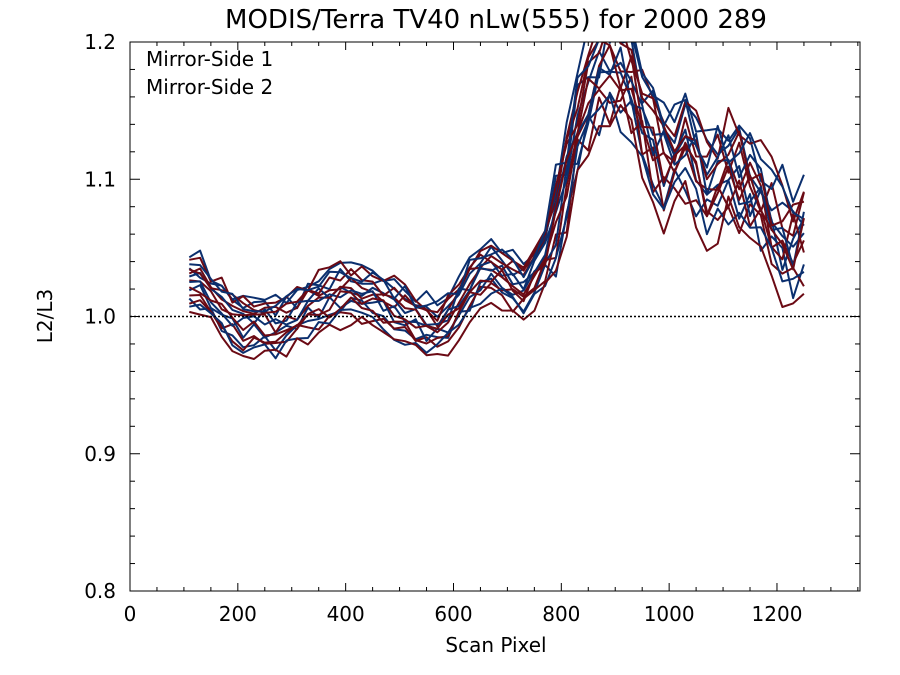 Image resolution: width=900 pixels, height=675 pixels. Describe the element at coordinates (130, 614) in the screenshot. I see `x-tick-label: 0` at that location.